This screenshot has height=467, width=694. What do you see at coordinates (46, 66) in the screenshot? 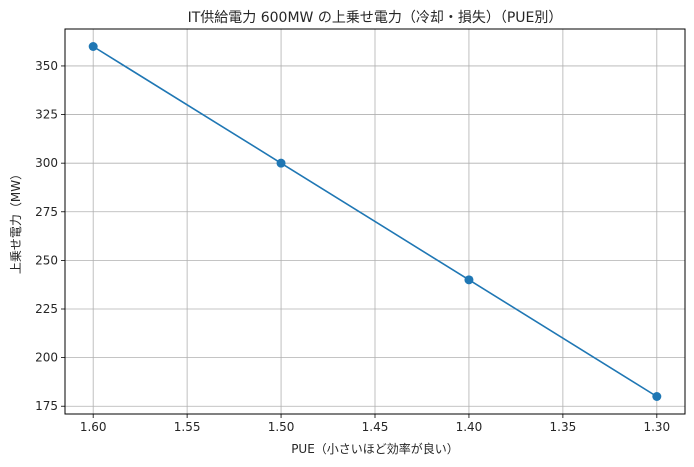
I see `y-tick-label: 350` at bounding box center [46, 66].